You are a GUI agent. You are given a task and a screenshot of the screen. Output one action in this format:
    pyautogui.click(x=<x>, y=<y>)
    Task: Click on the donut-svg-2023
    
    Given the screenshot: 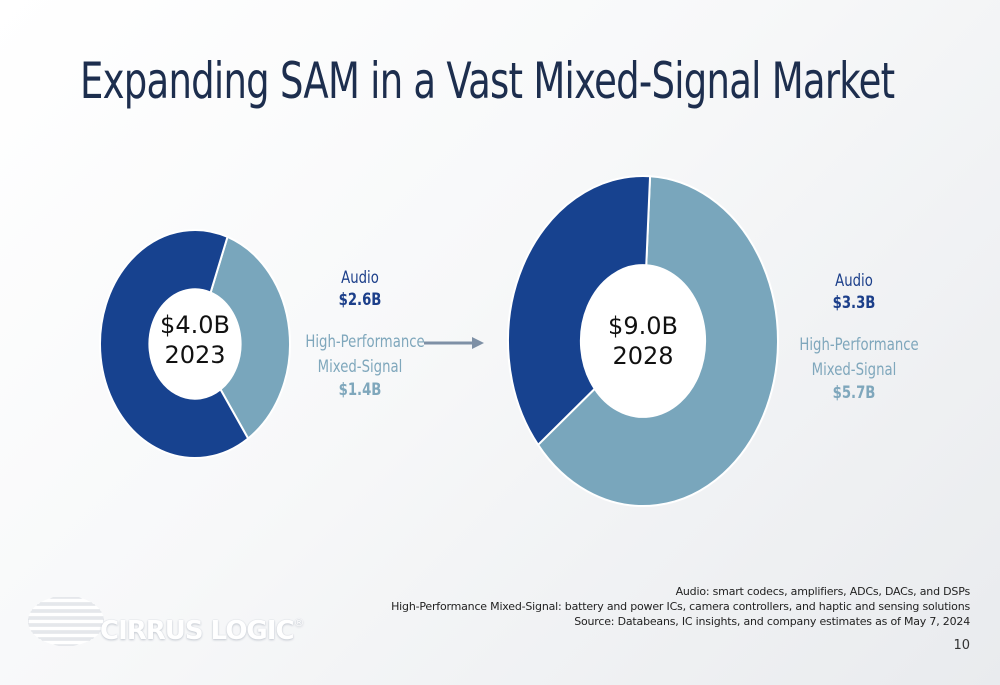 What is the action you would take?
    pyautogui.click(x=195, y=344)
    